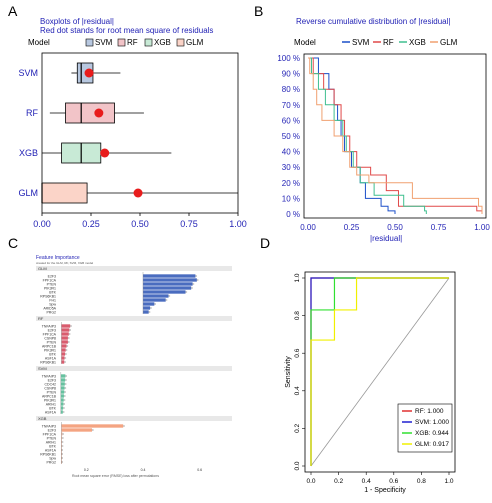  I want to click on feature-label-svm-pik3r1: PIK3R1, so click(50, 400).